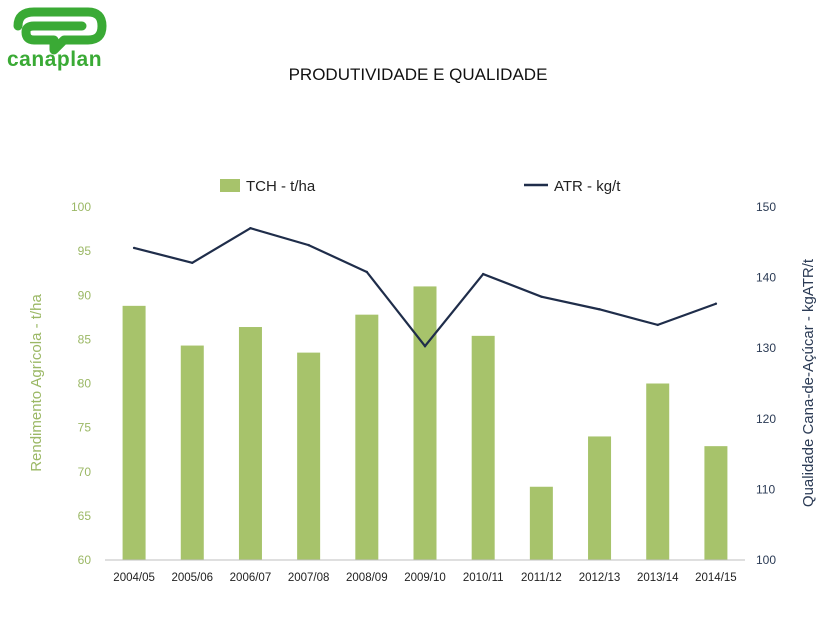  I want to click on y-right-tick-label: 140, so click(766, 278).